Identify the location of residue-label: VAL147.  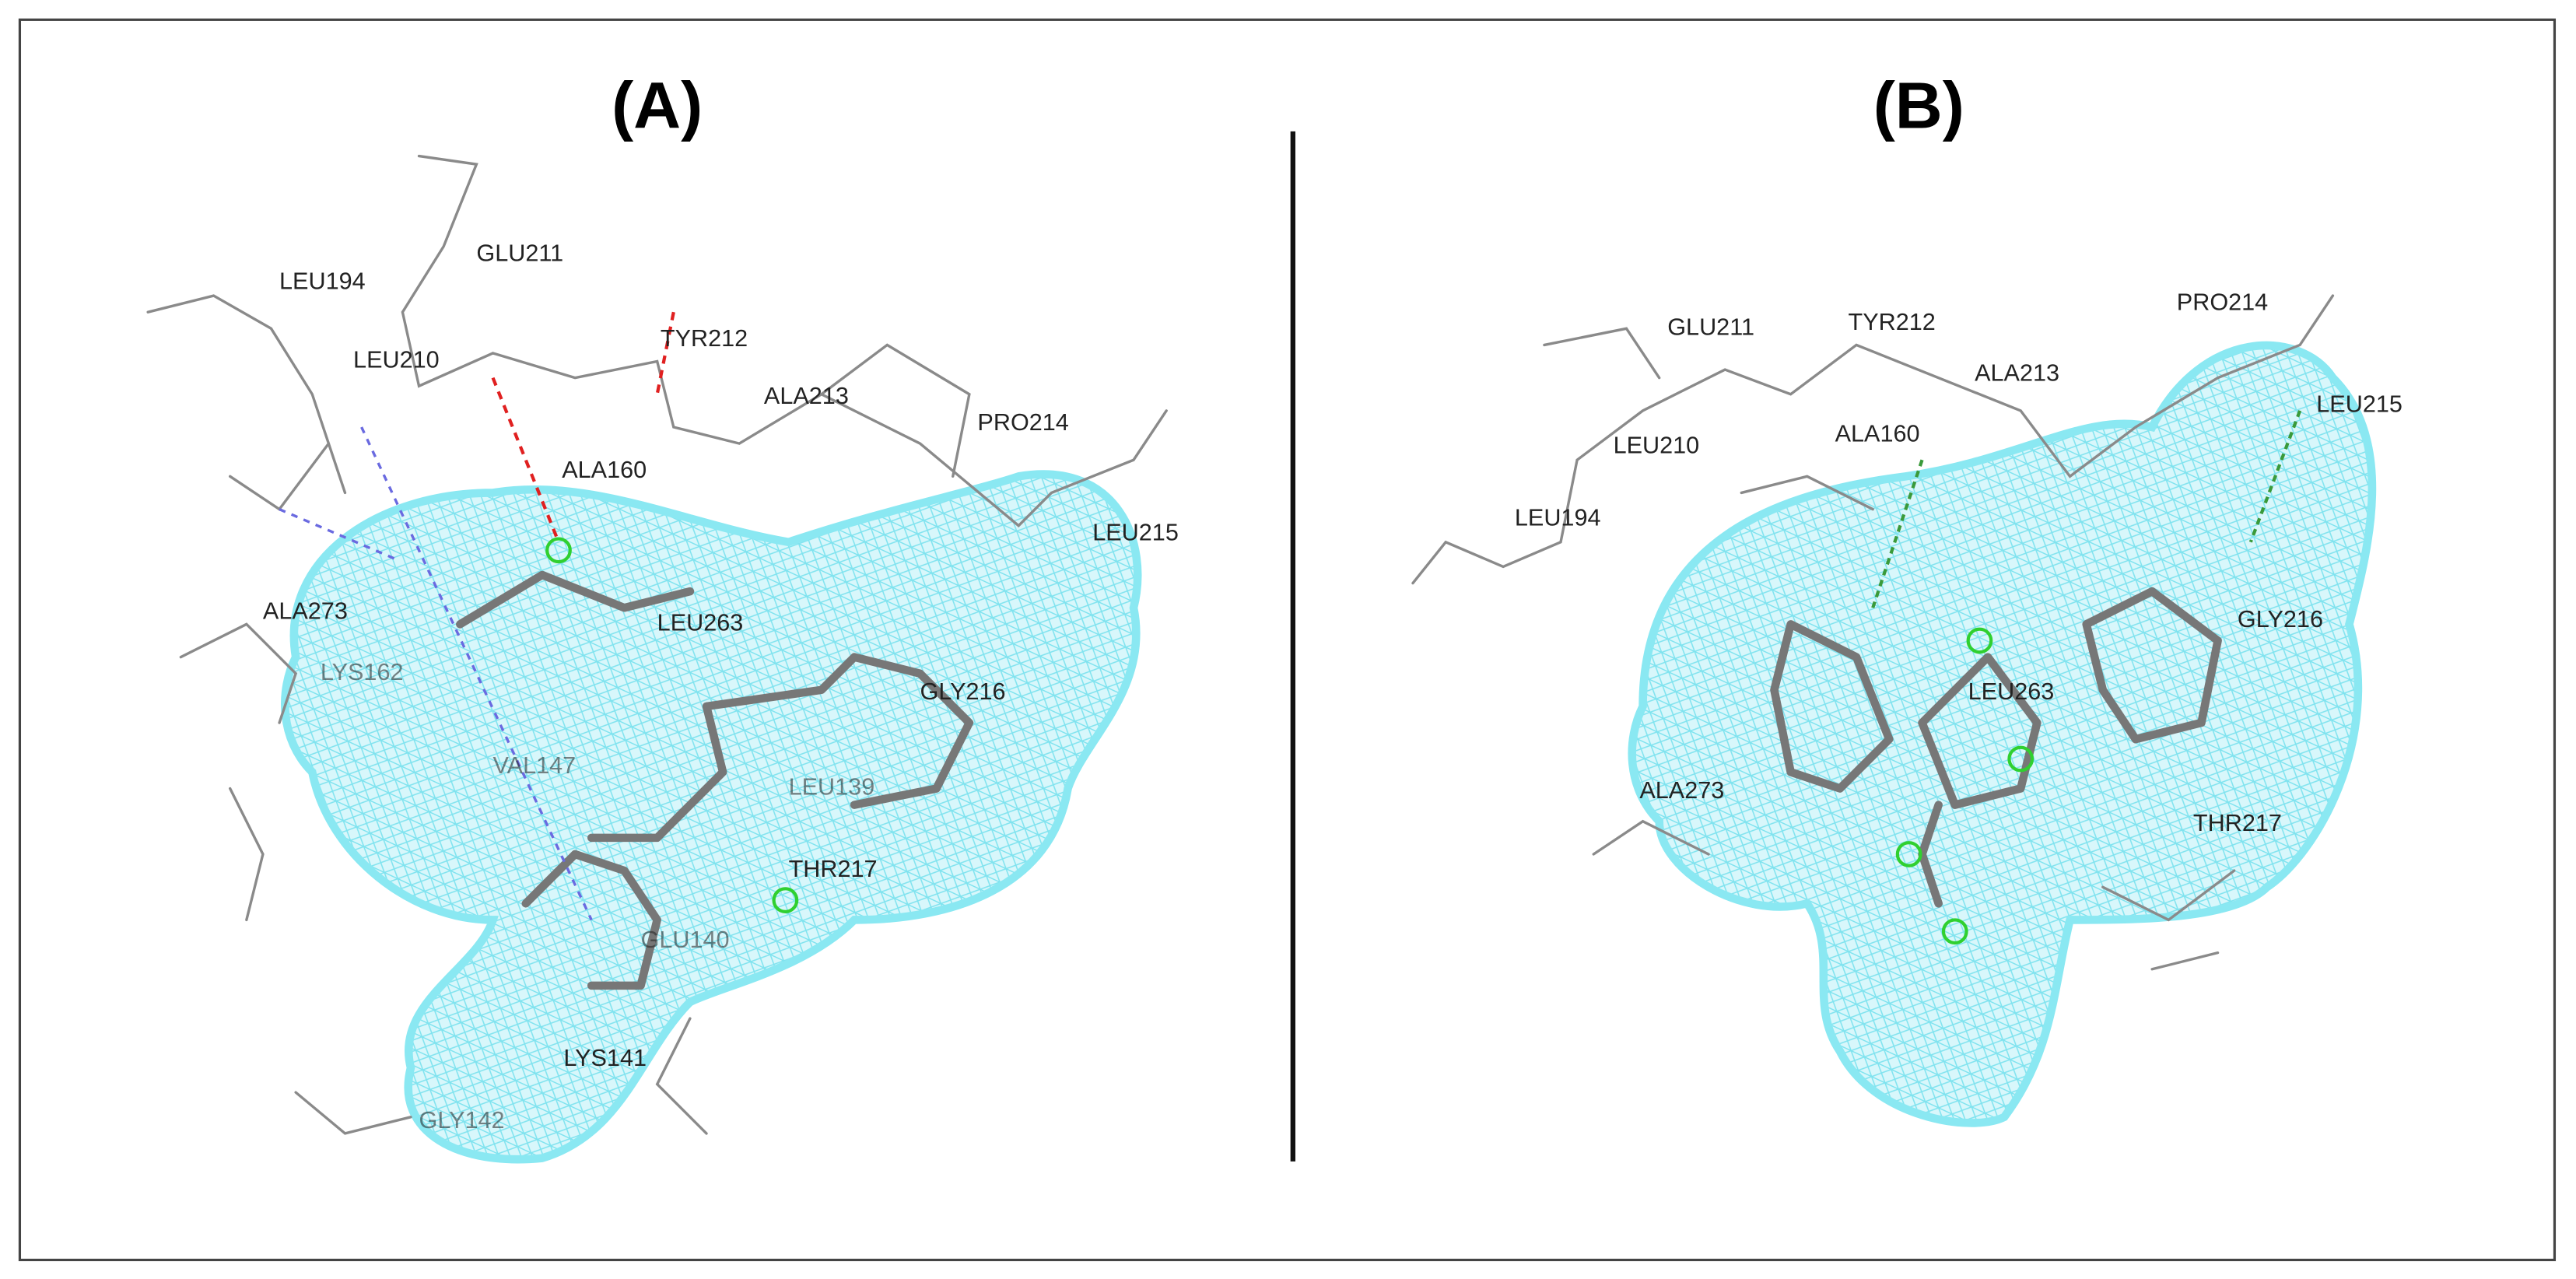
(535, 765).